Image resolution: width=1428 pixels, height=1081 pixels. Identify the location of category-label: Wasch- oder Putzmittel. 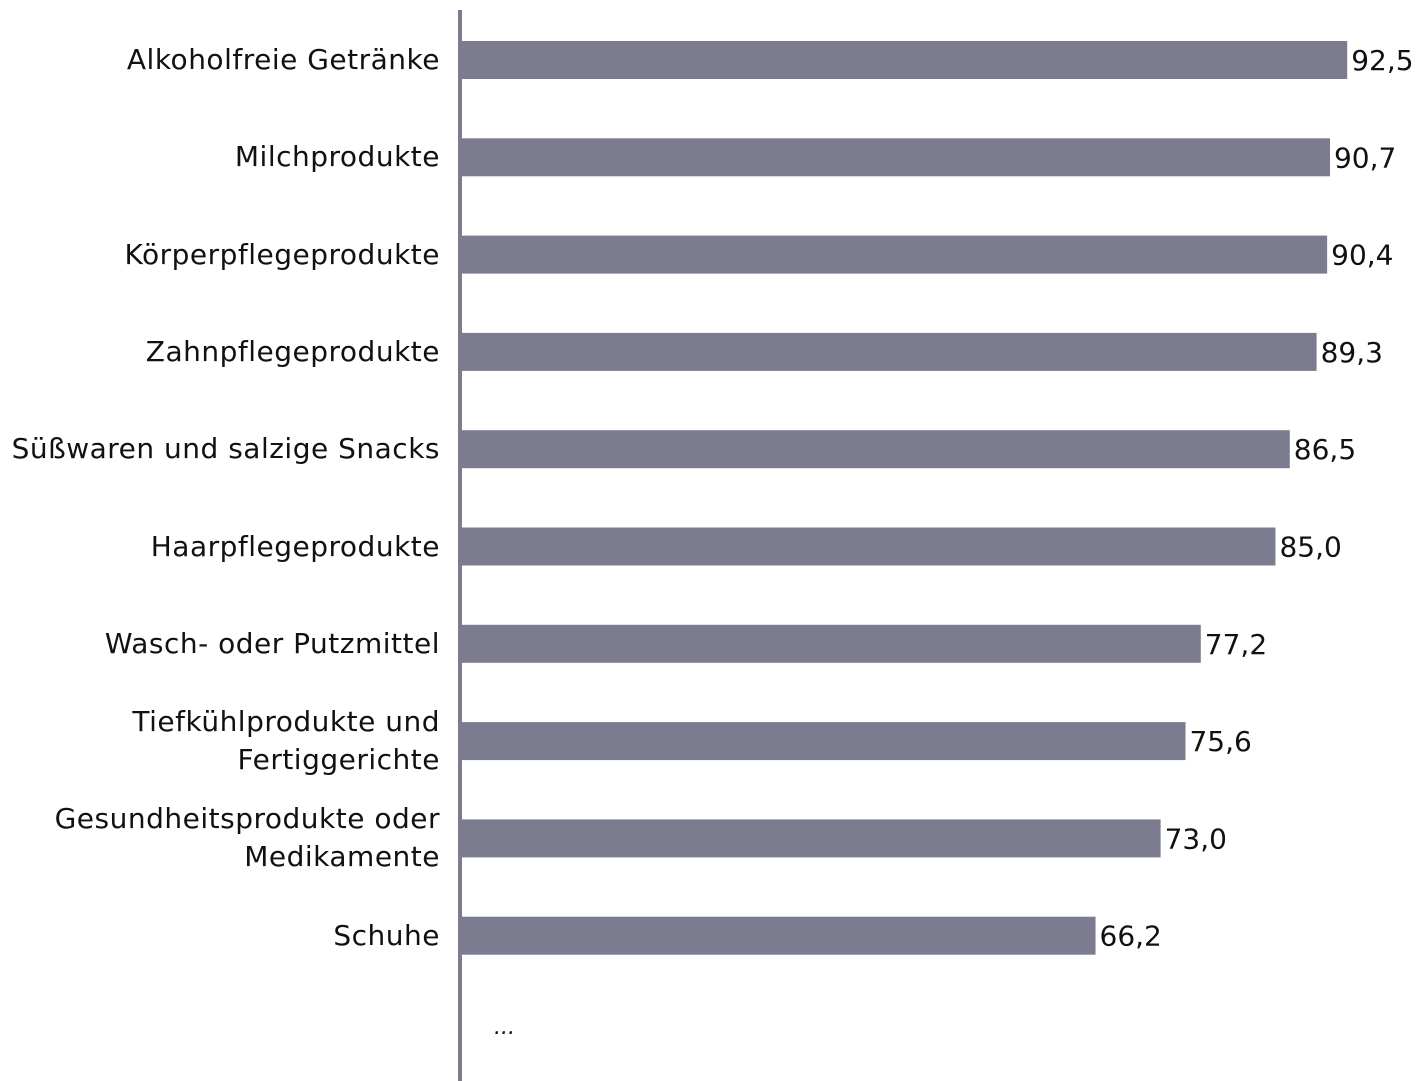
(272, 643).